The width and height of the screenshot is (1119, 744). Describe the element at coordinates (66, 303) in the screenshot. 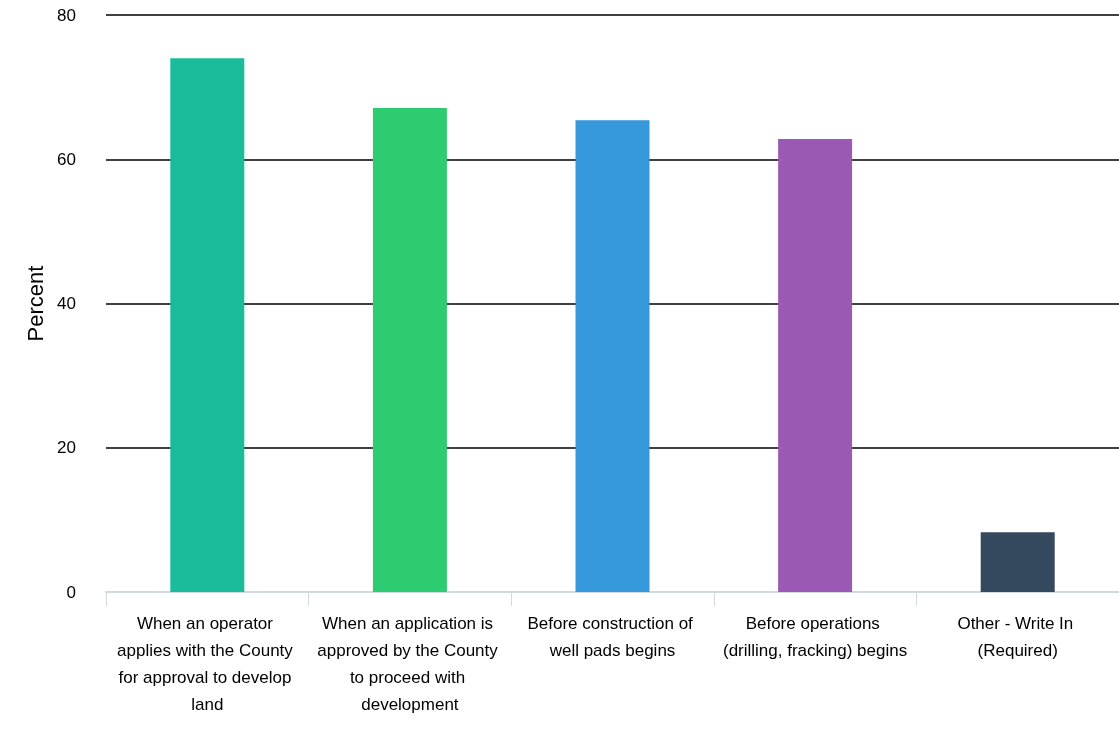

I see `y-tick-label: 40` at that location.